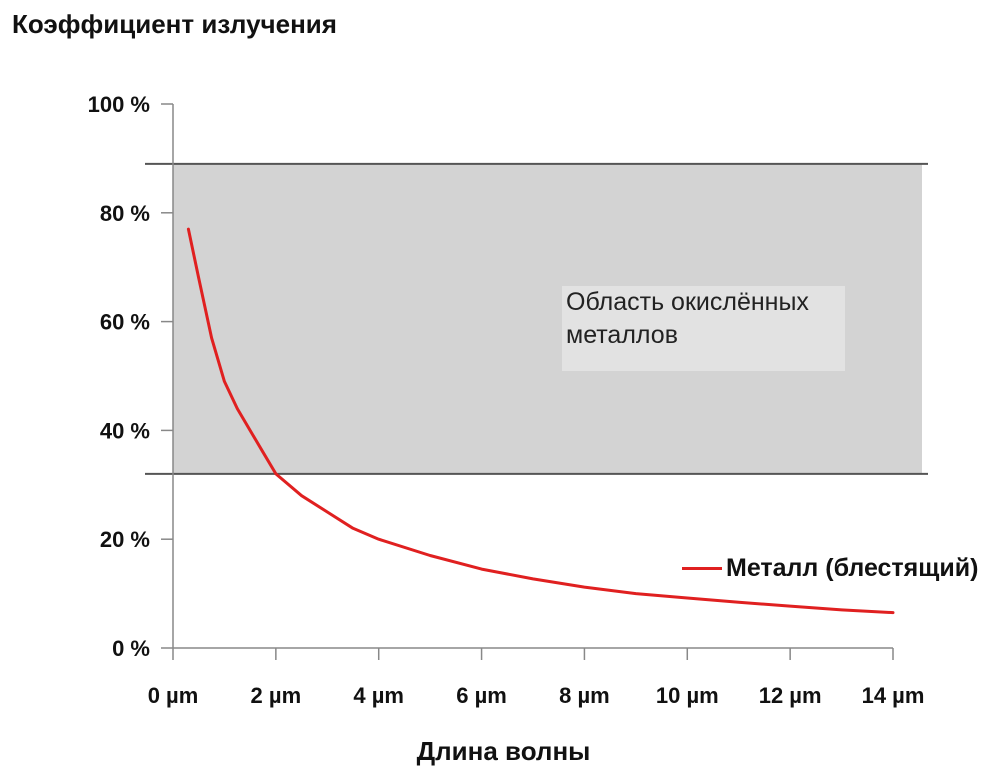 The image size is (1007, 779). I want to click on y-tick-label: 60 %, so click(125, 322).